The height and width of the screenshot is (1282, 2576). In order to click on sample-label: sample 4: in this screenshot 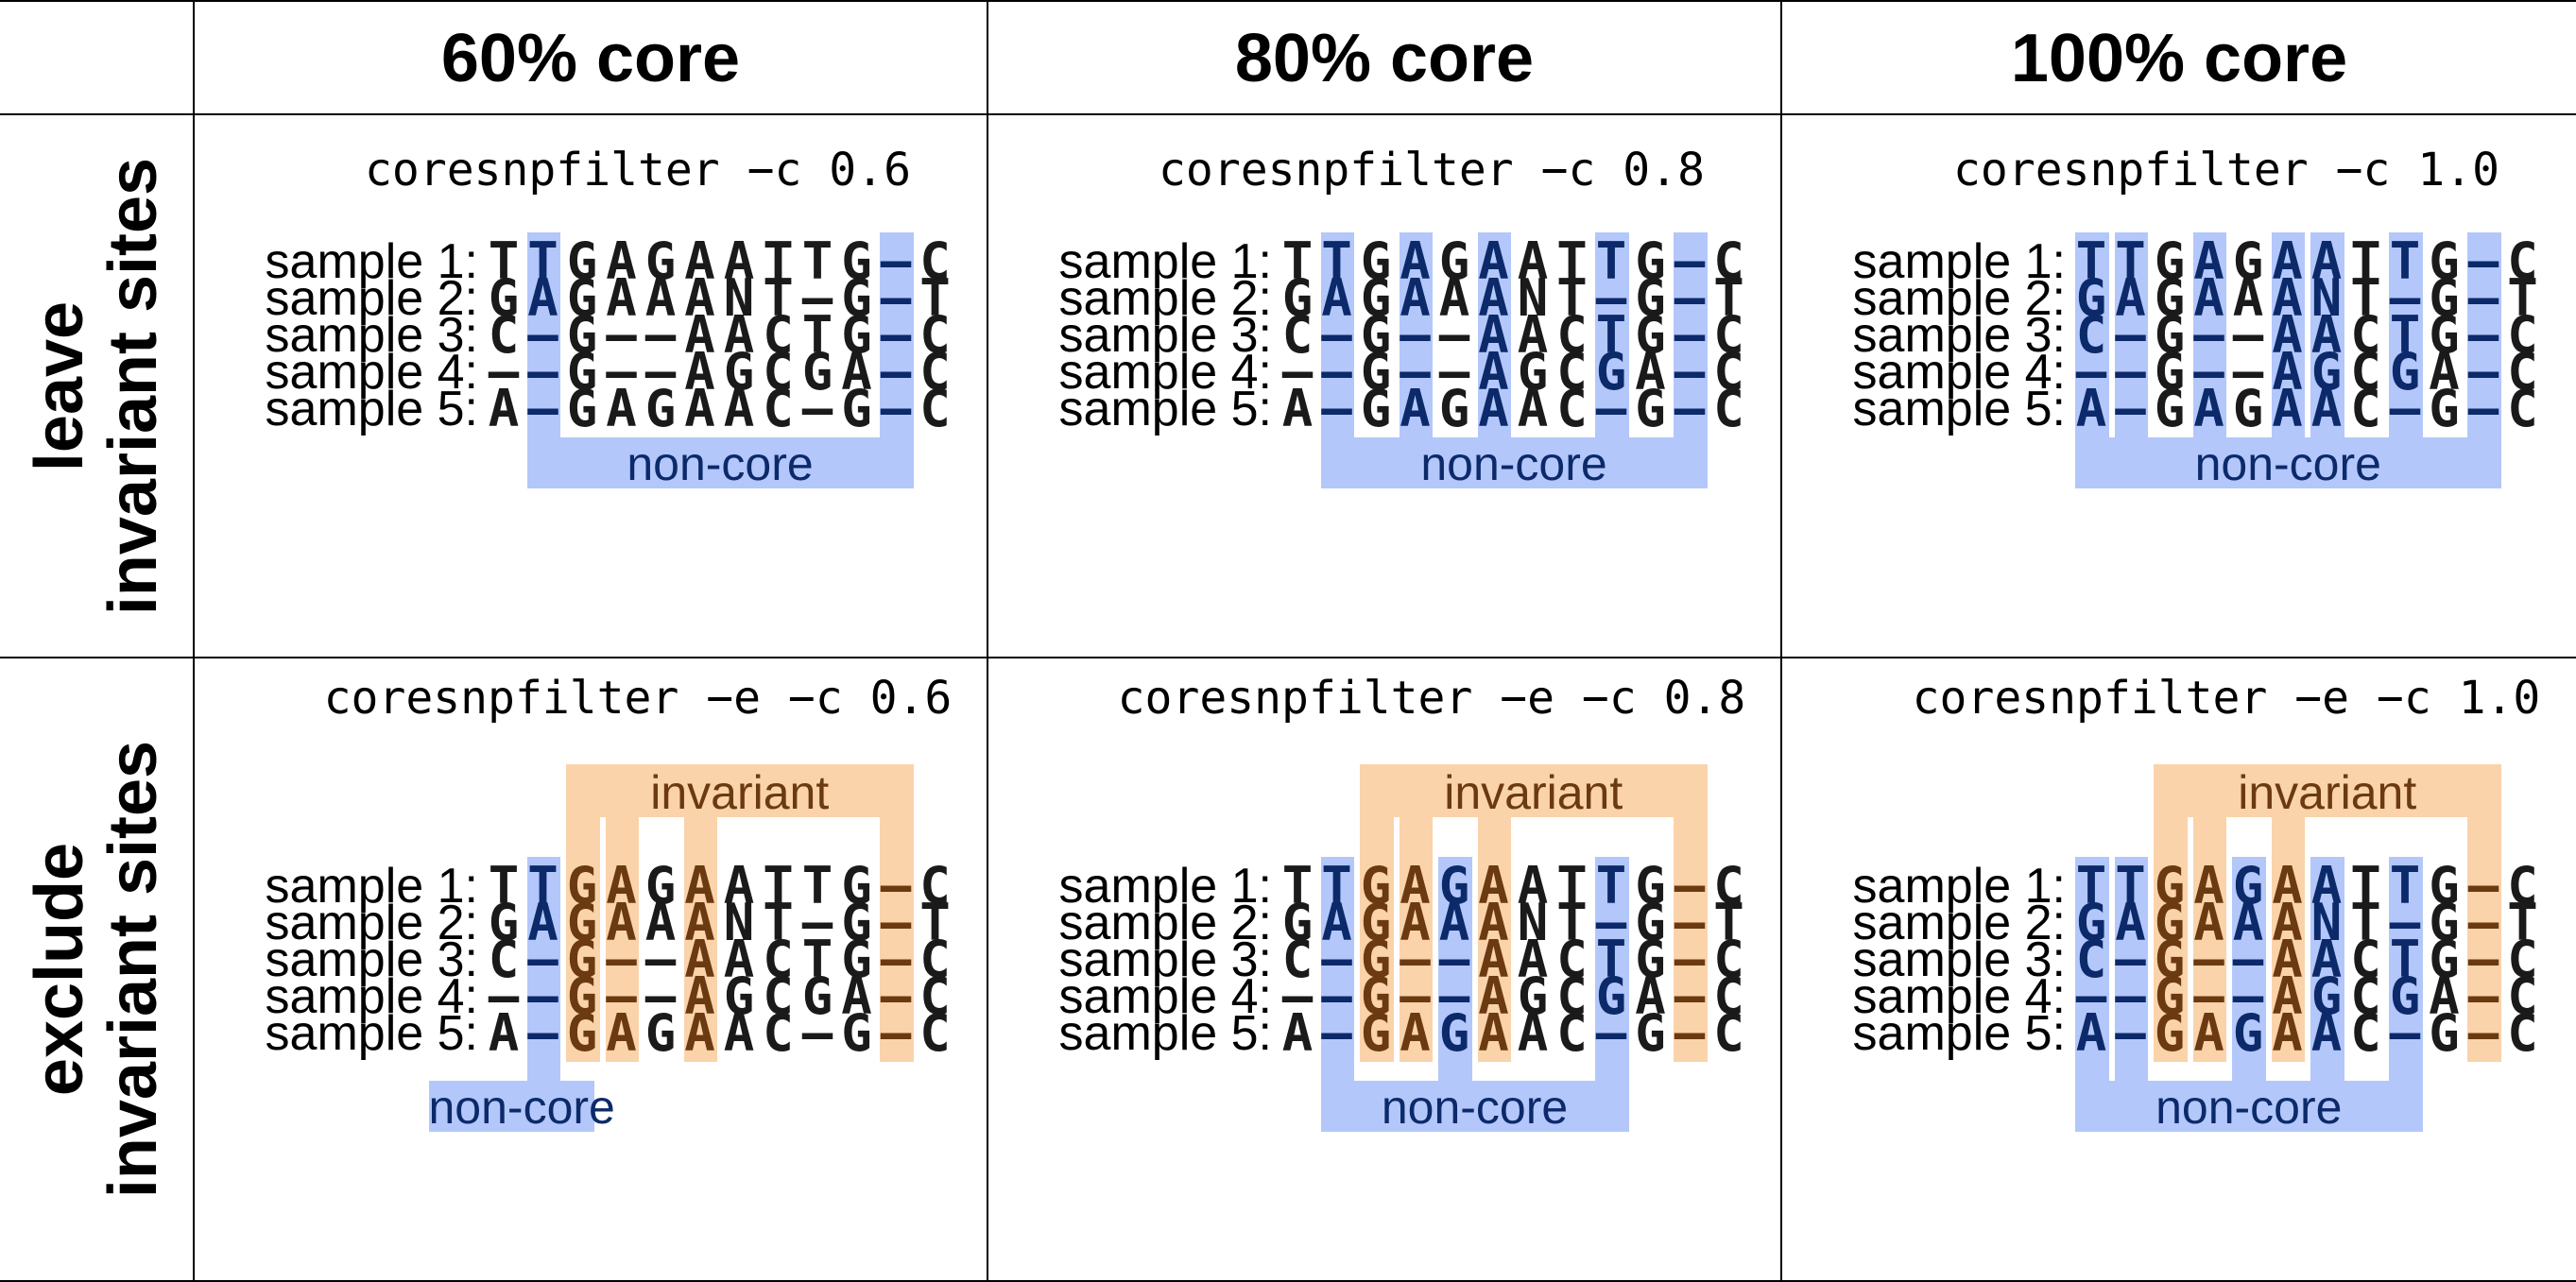, I will do `click(1959, 373)`.